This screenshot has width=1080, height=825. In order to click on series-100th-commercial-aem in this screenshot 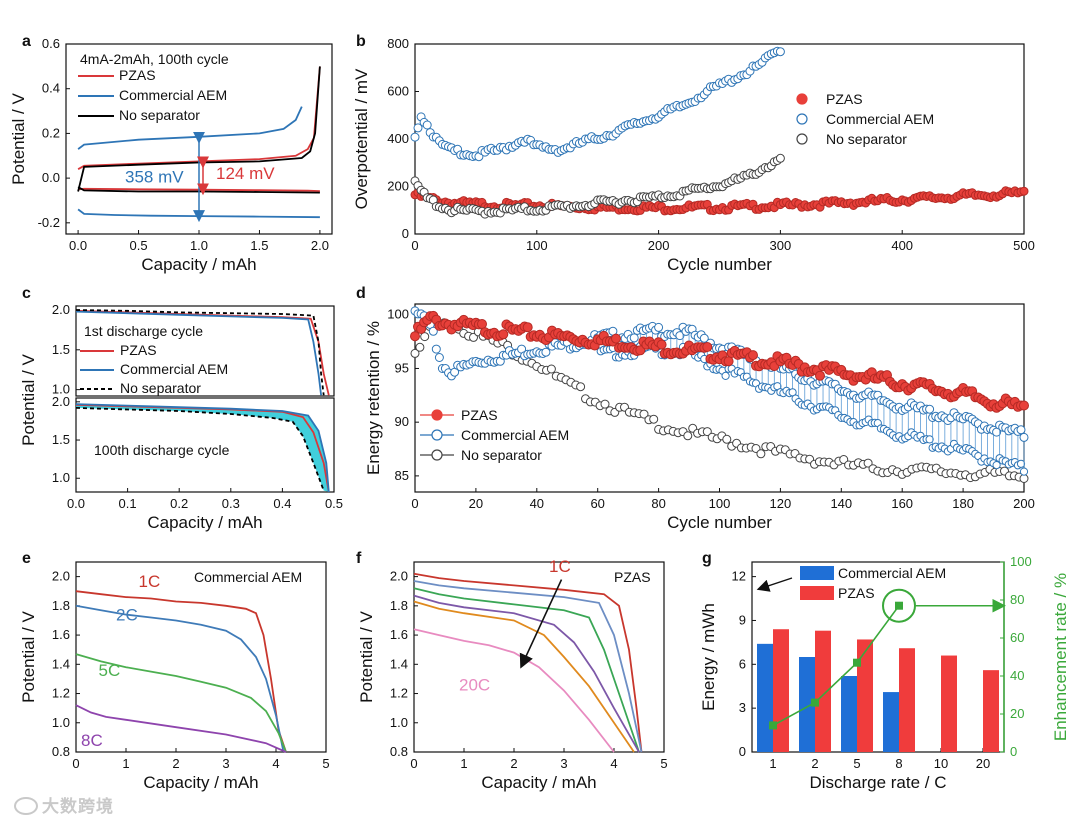, I will do `click(202, 448)`.